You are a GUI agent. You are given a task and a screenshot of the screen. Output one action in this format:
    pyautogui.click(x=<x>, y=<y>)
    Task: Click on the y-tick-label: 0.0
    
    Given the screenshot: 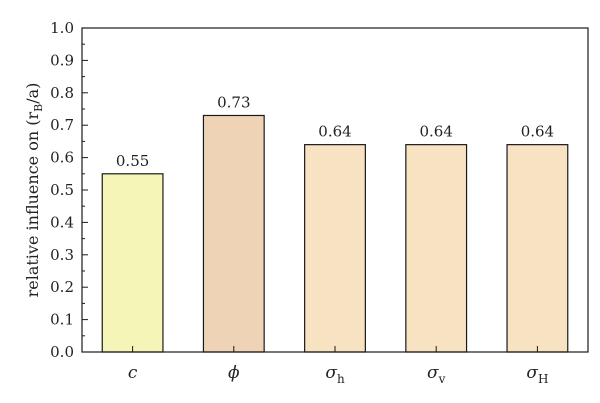 What is the action you would take?
    pyautogui.click(x=62, y=352)
    